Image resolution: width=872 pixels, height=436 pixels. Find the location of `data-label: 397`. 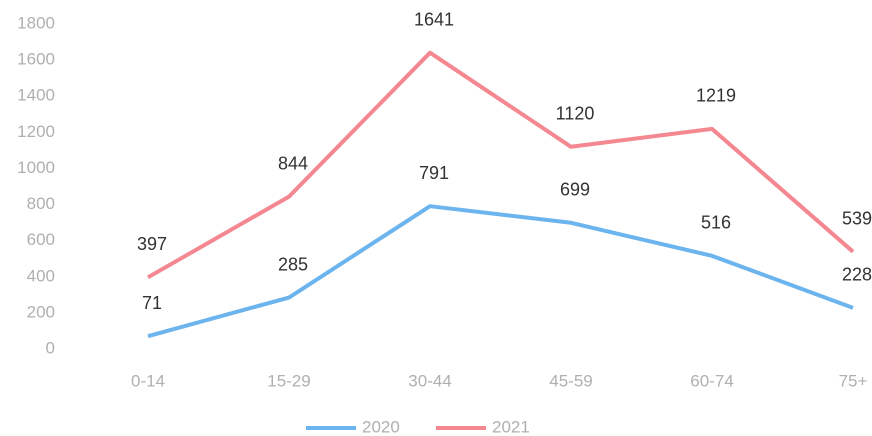

data-label: 397 is located at coordinates (152, 244).